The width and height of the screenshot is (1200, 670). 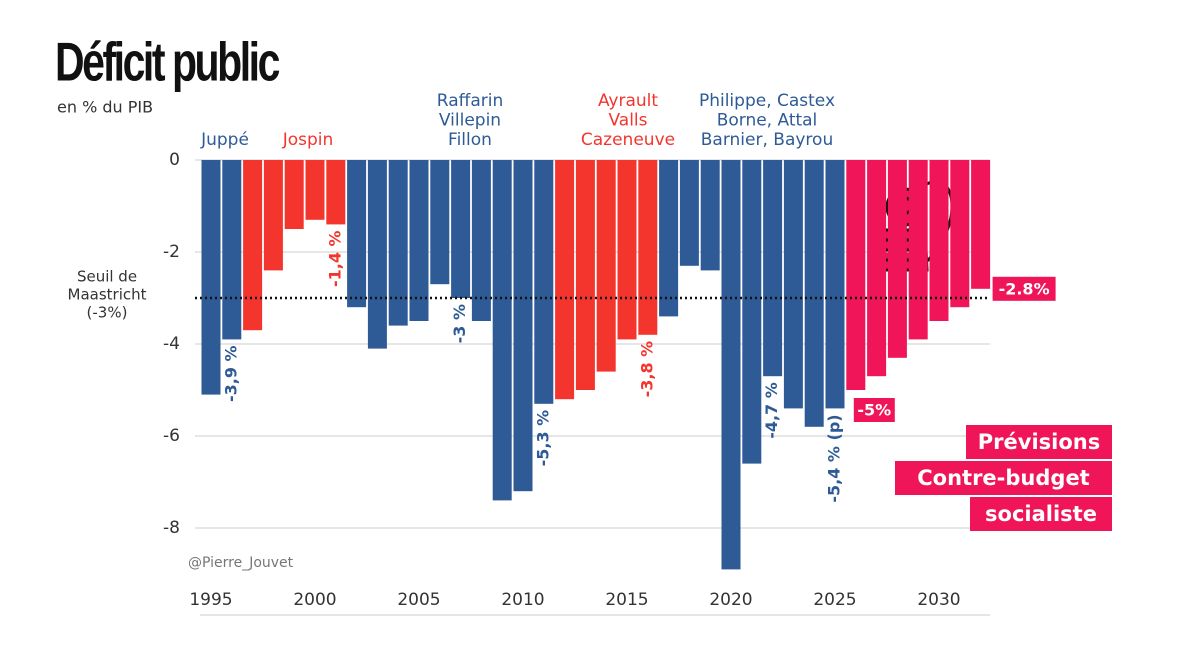 What do you see at coordinates (459, 323) in the screenshot?
I see `value-label: -3 %` at bounding box center [459, 323].